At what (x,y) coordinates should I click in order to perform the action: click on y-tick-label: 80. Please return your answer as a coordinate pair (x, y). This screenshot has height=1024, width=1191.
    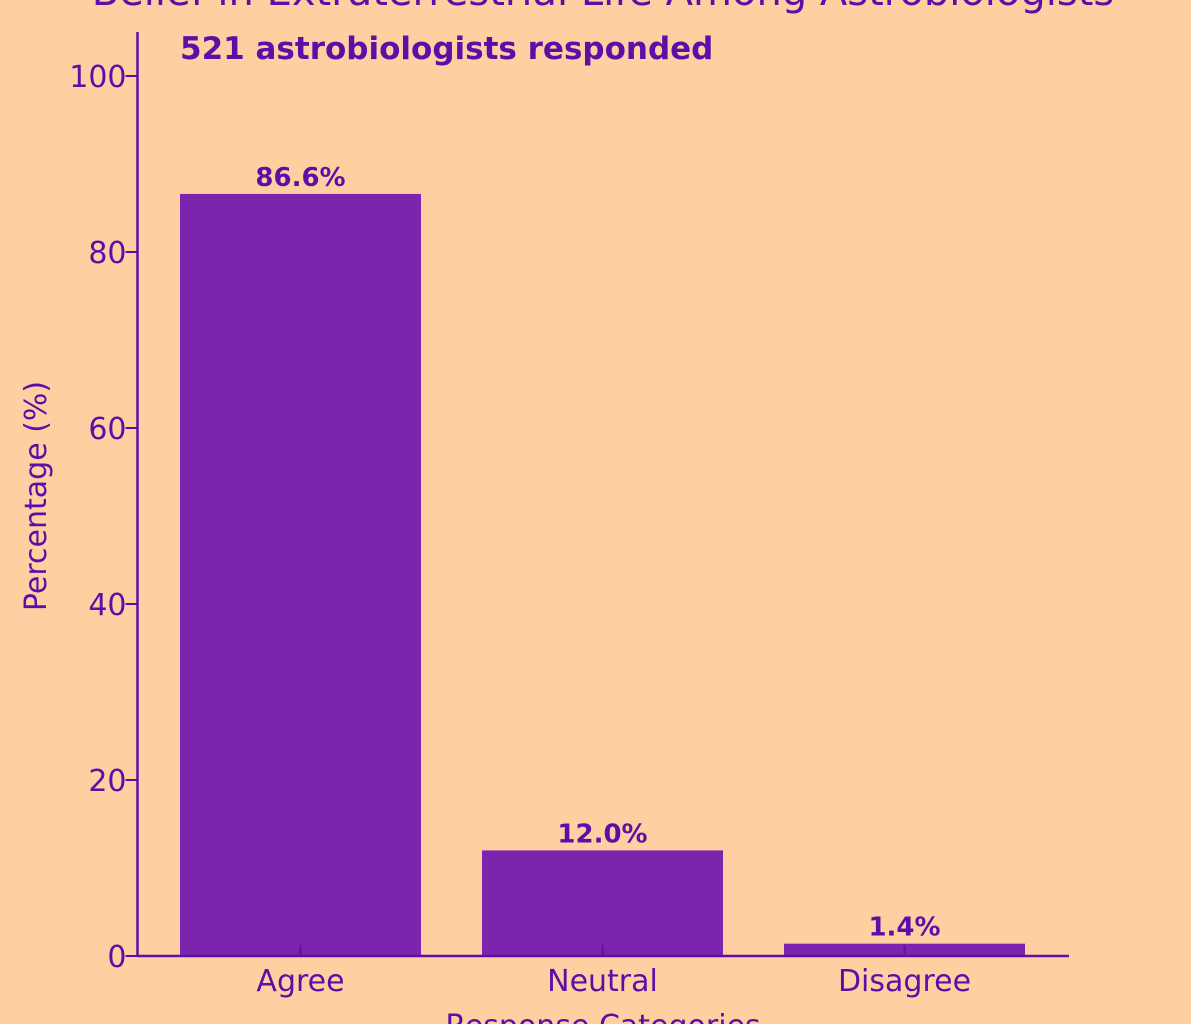
    Looking at the image, I should click on (107, 253).